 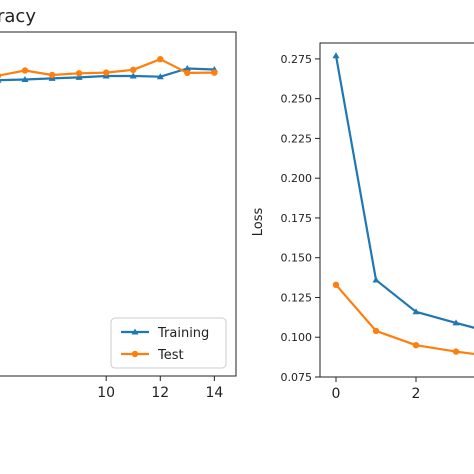 I want to click on accuracy-x-tick-label: 14, so click(x=214, y=393).